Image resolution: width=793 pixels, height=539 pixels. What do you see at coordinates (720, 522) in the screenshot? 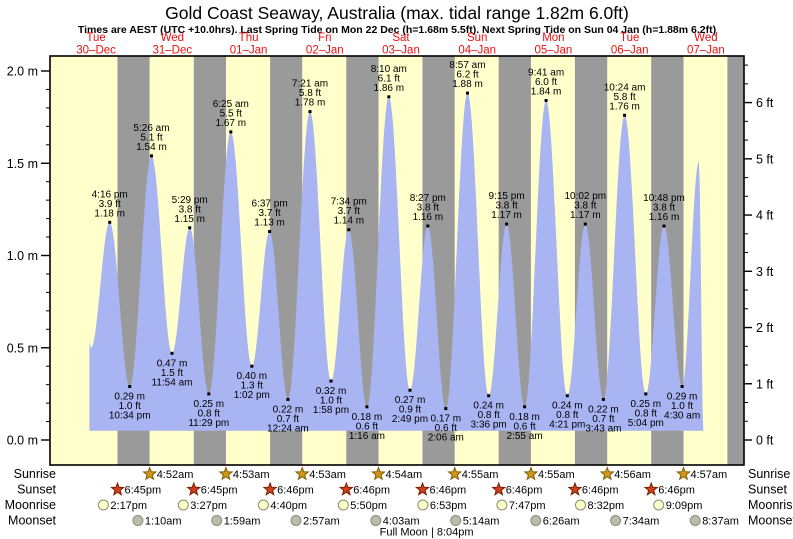
I see `moonset-time: 8:37am` at bounding box center [720, 522].